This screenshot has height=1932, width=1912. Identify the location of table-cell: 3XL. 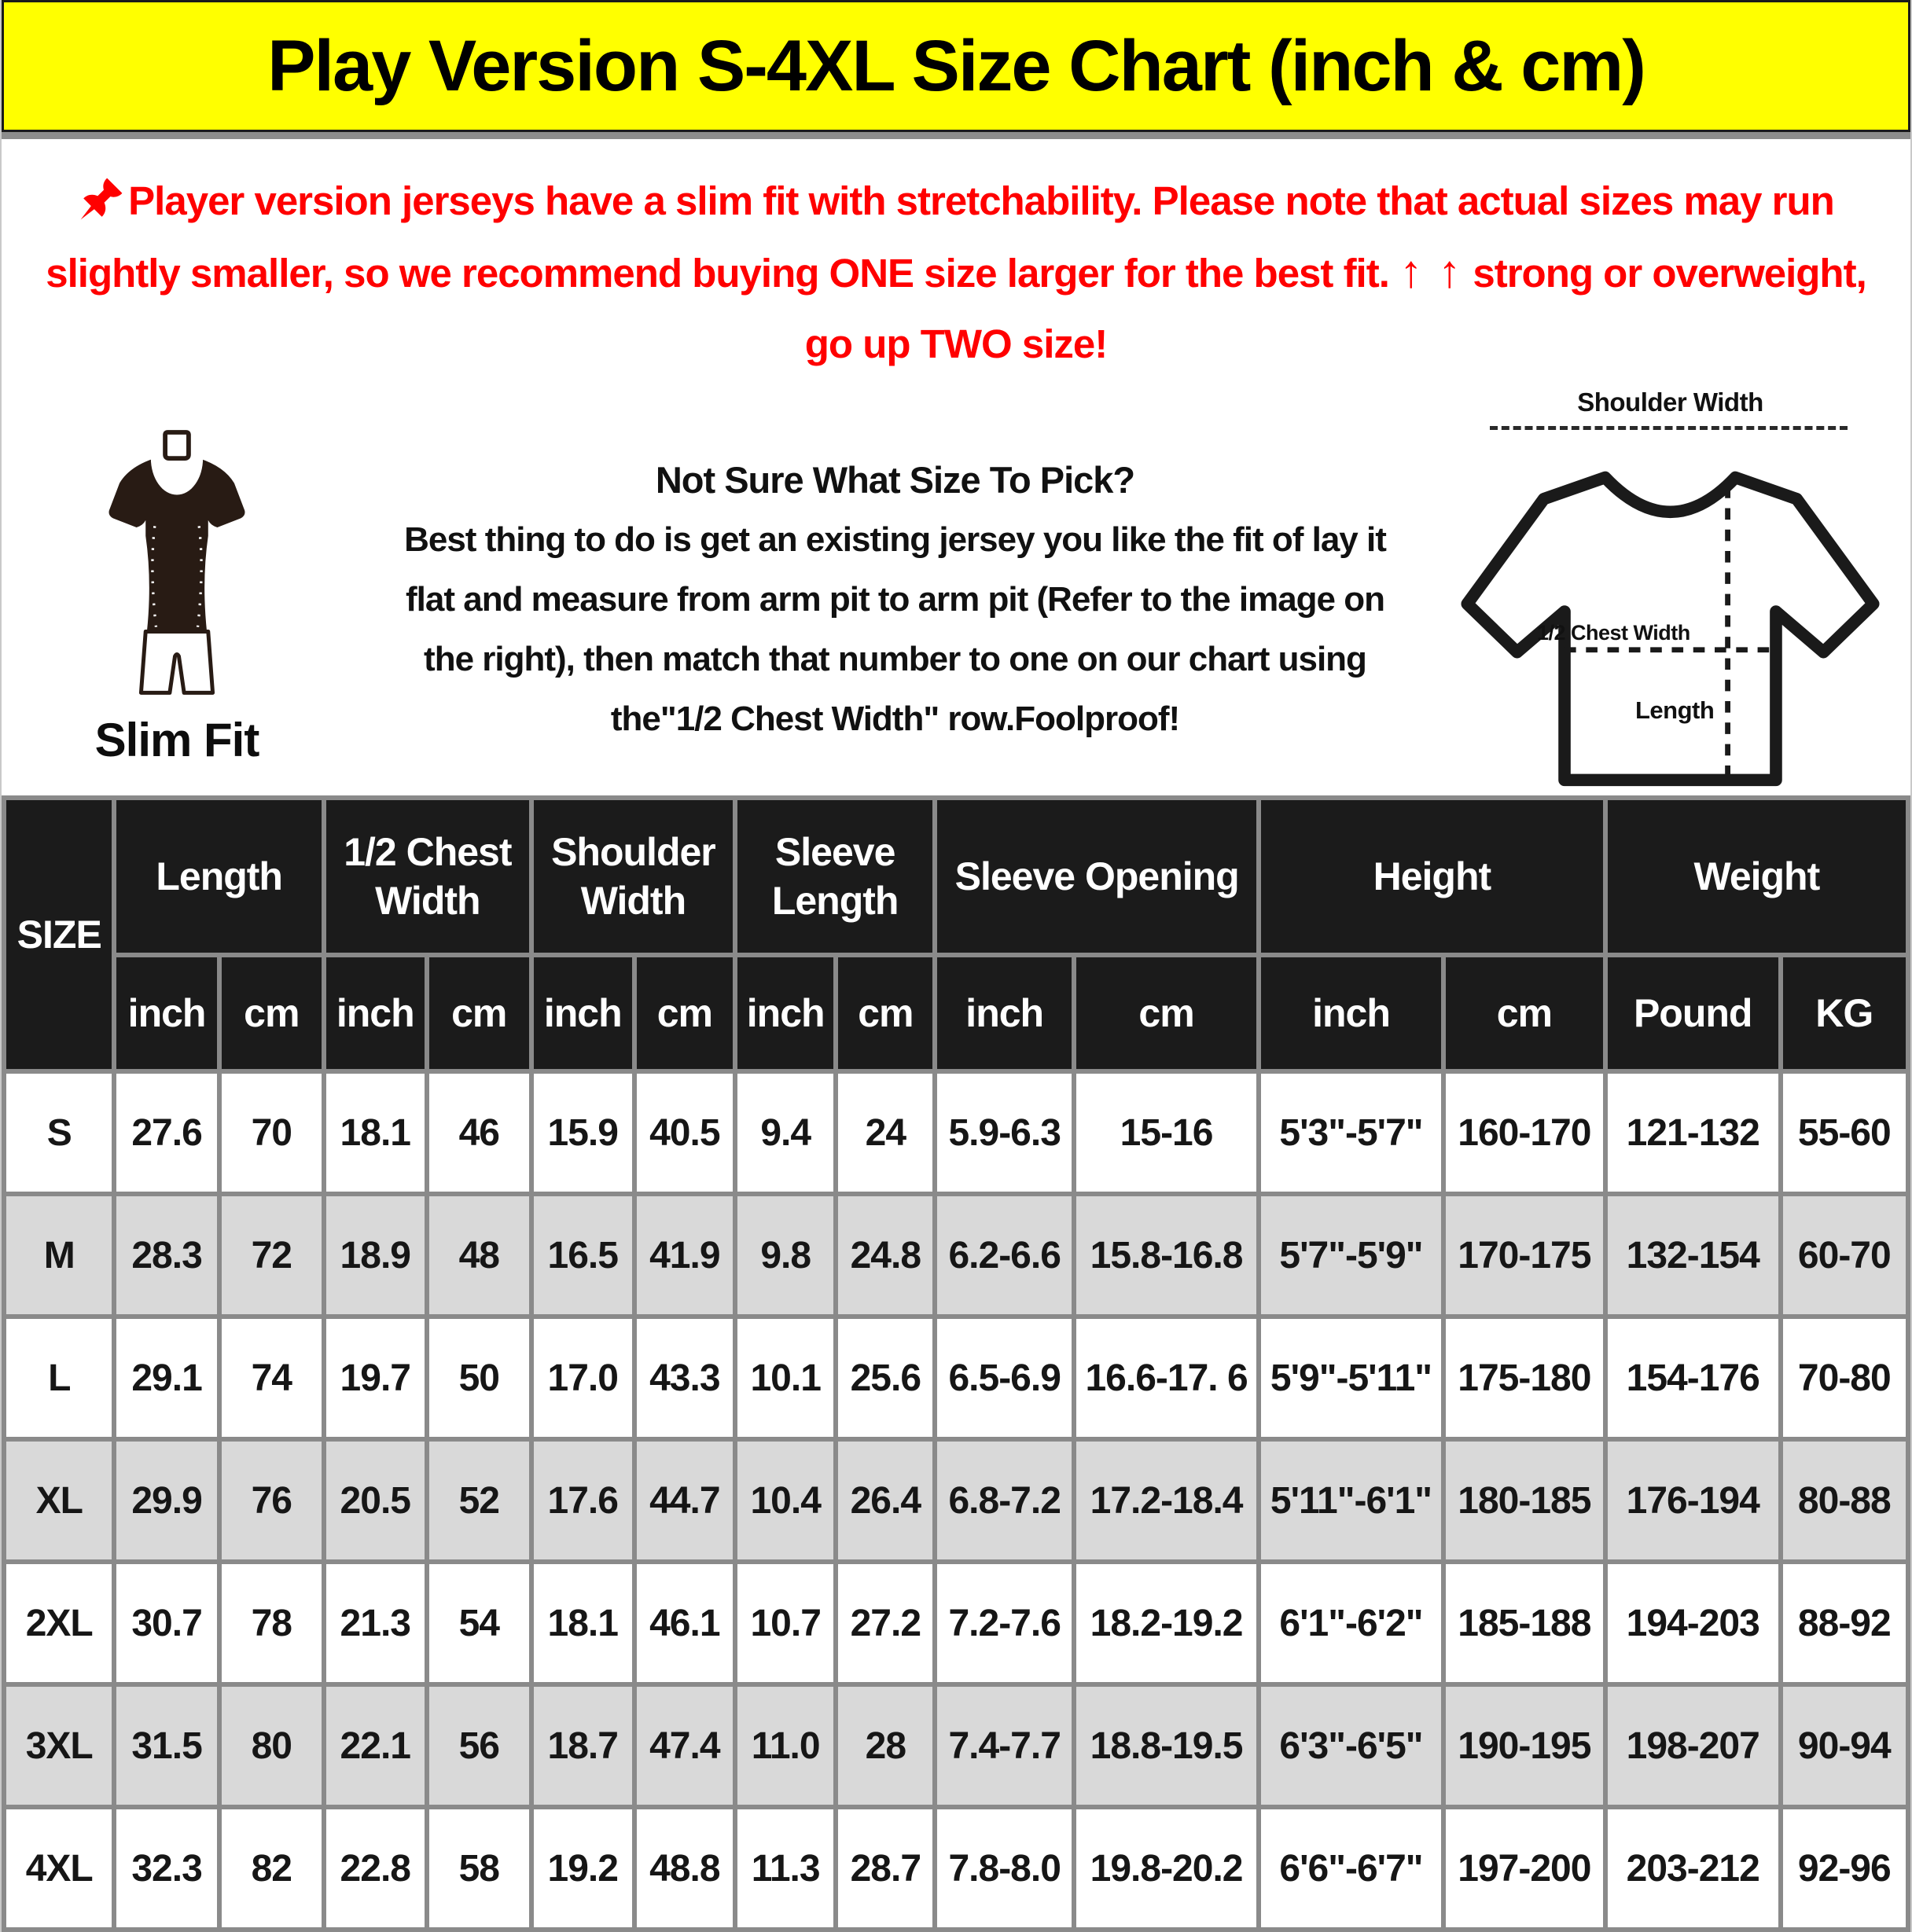
(59, 1745).